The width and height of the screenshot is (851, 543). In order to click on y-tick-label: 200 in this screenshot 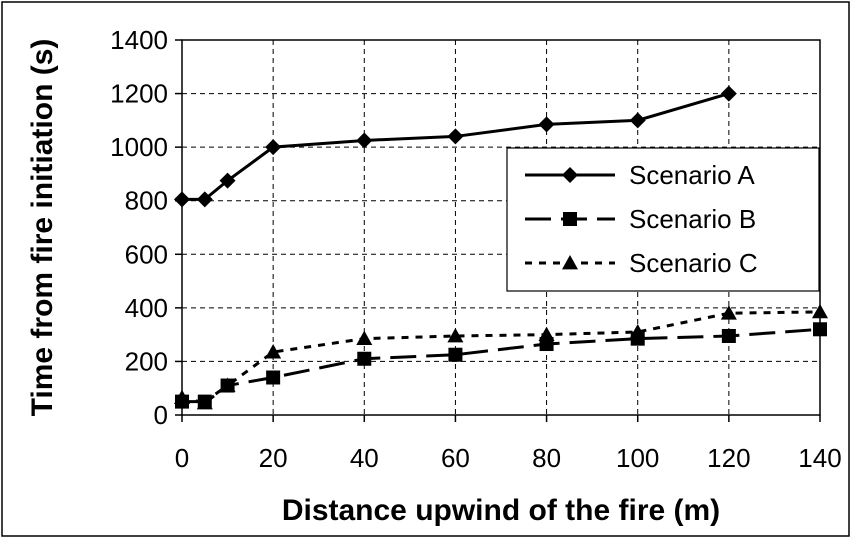, I will do `click(146, 361)`.